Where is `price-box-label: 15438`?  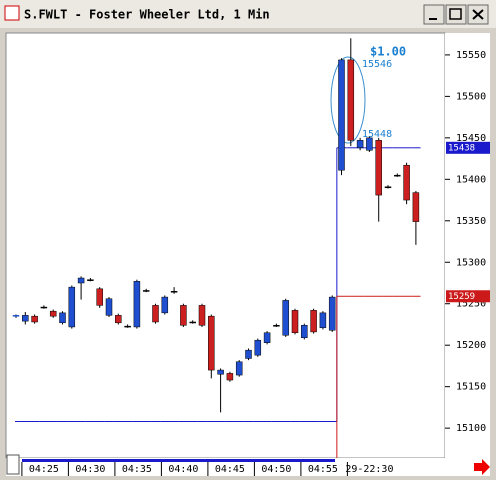
price-box-label: 15438 is located at coordinates (461, 148).